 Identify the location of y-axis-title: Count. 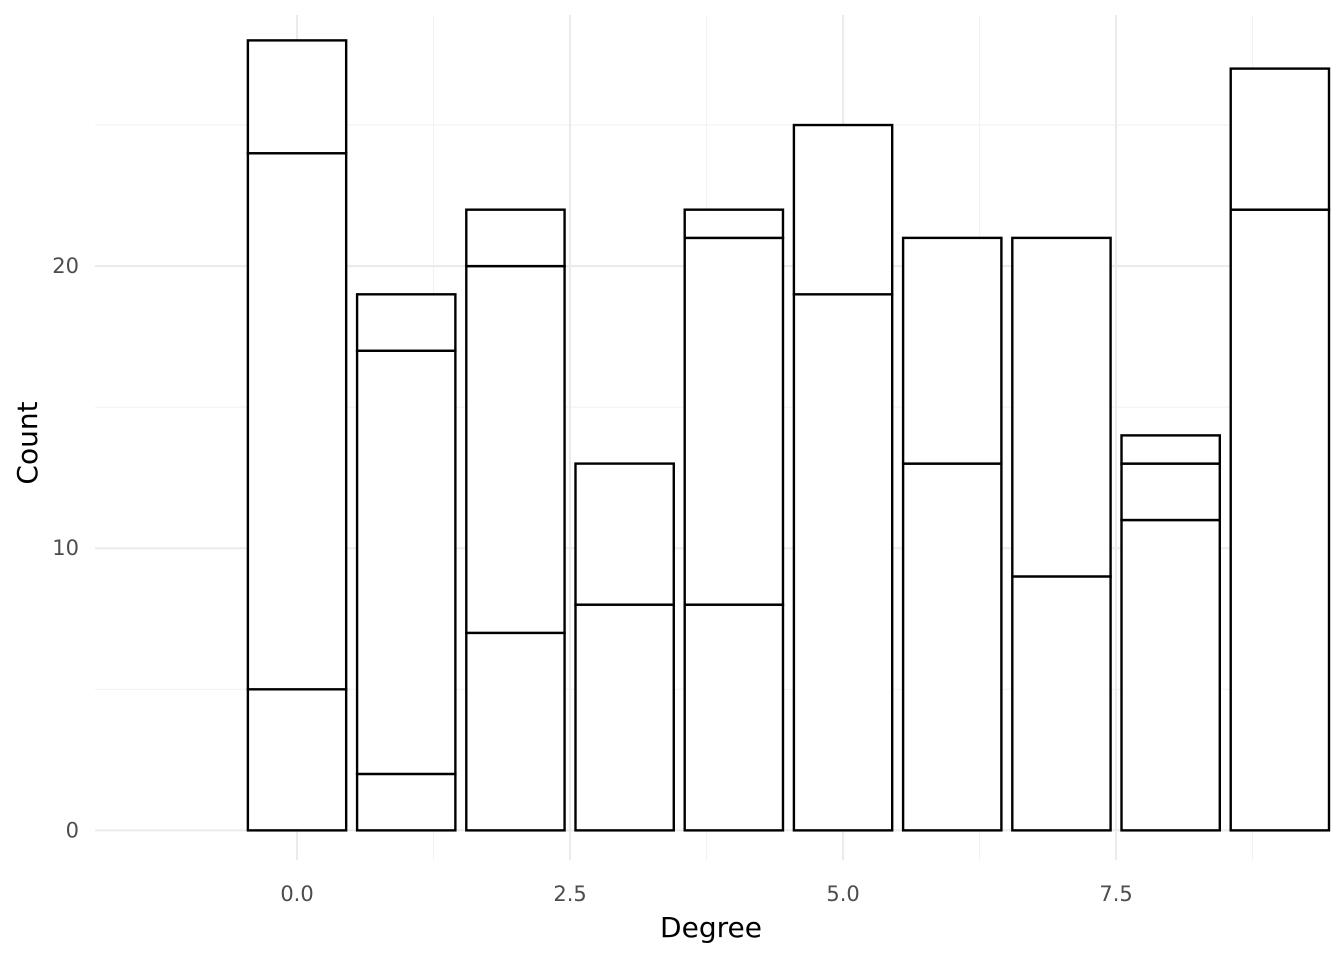
(27, 442).